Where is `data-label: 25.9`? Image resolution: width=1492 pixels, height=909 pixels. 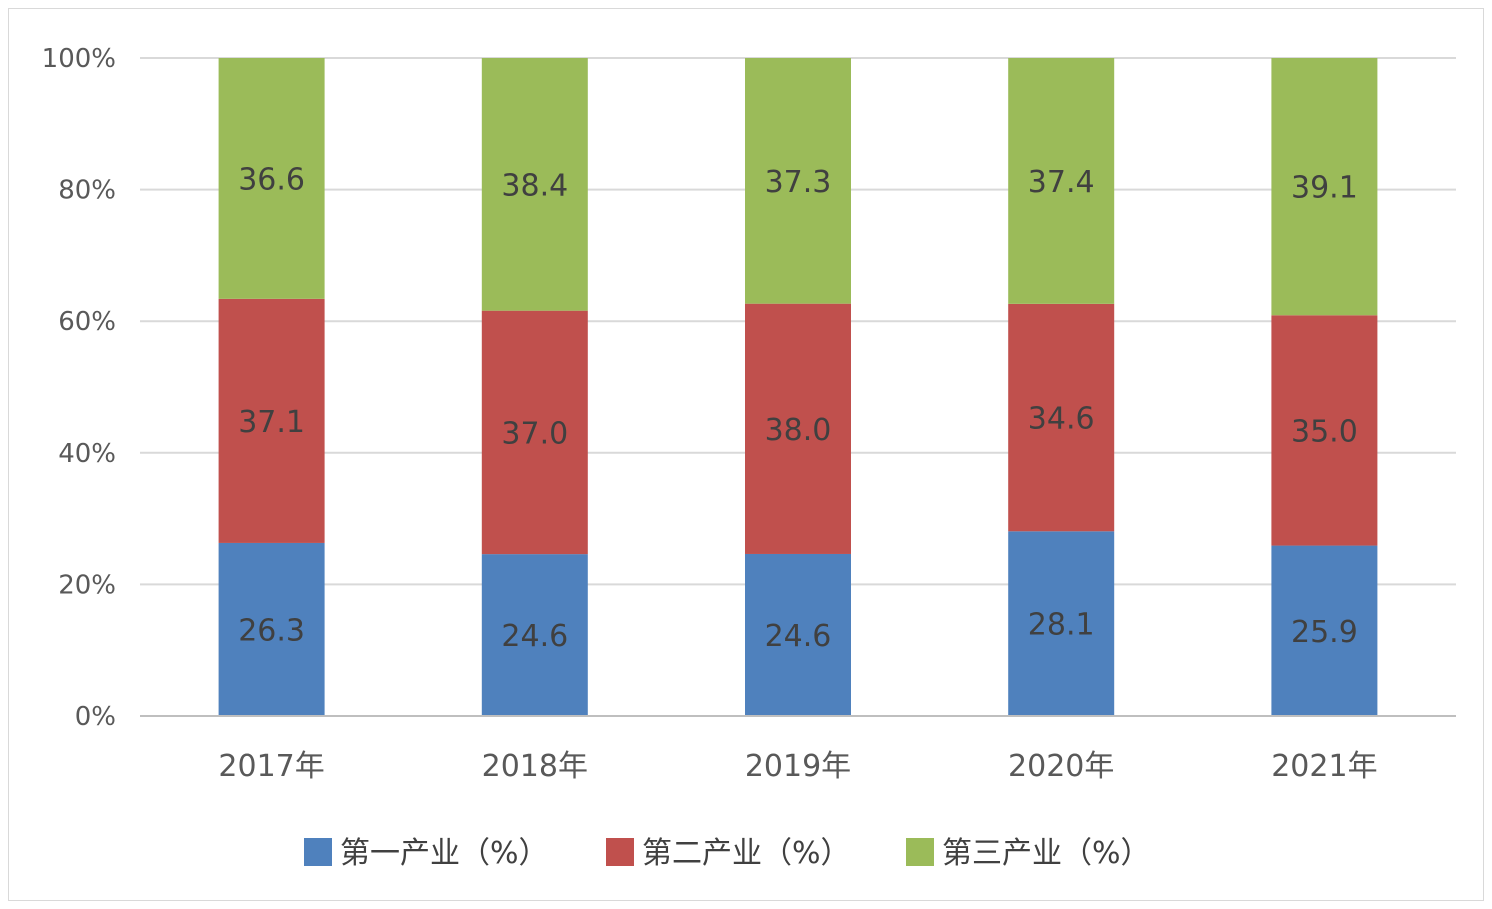 data-label: 25.9 is located at coordinates (1324, 632).